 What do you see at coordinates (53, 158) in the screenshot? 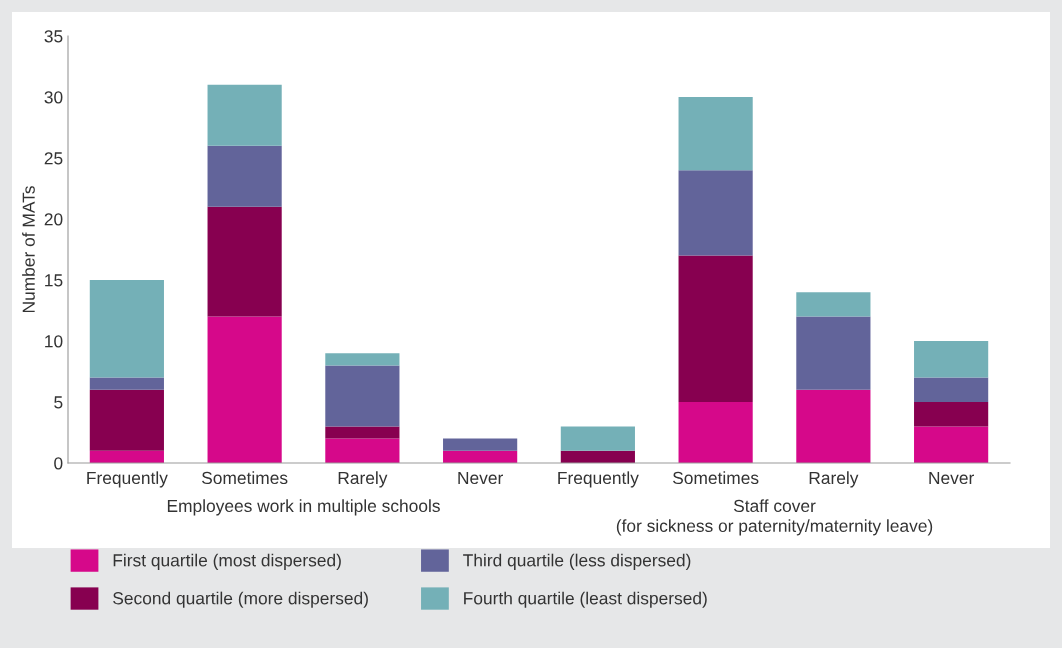
I see `y-tick-label: 25` at bounding box center [53, 158].